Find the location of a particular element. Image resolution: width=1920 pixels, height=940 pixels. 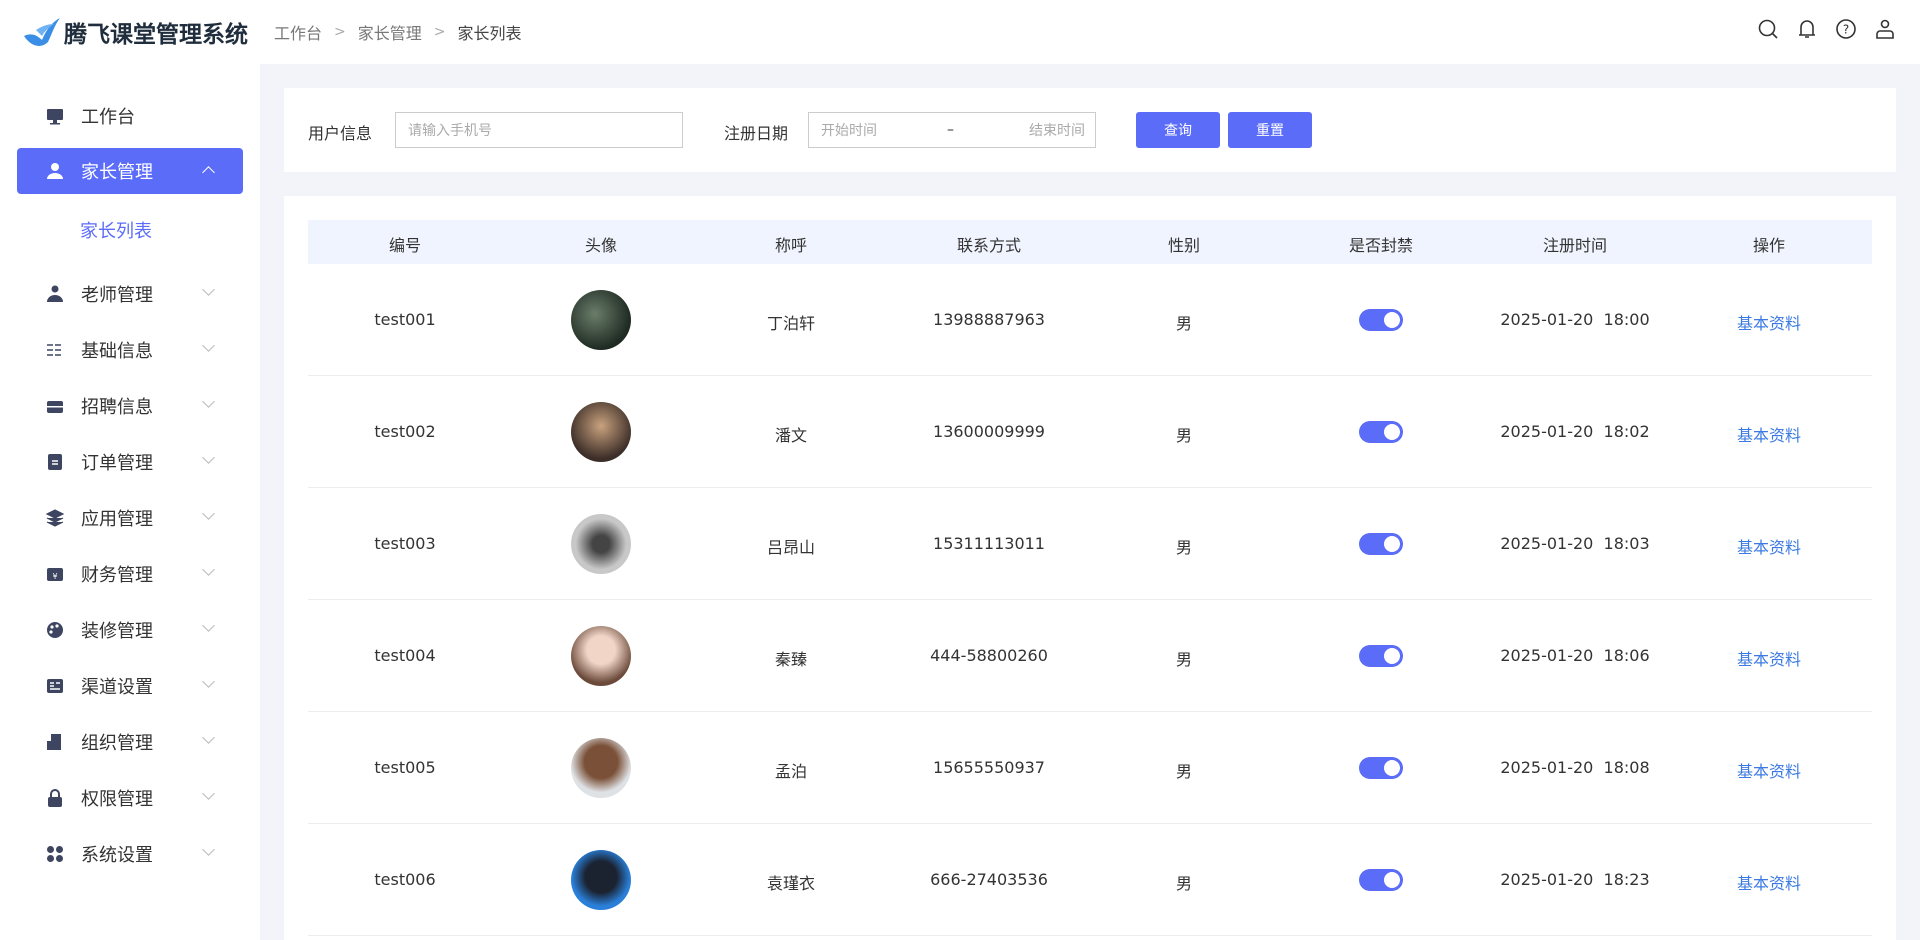

user-name: 丁泊轩 is located at coordinates (791, 323).